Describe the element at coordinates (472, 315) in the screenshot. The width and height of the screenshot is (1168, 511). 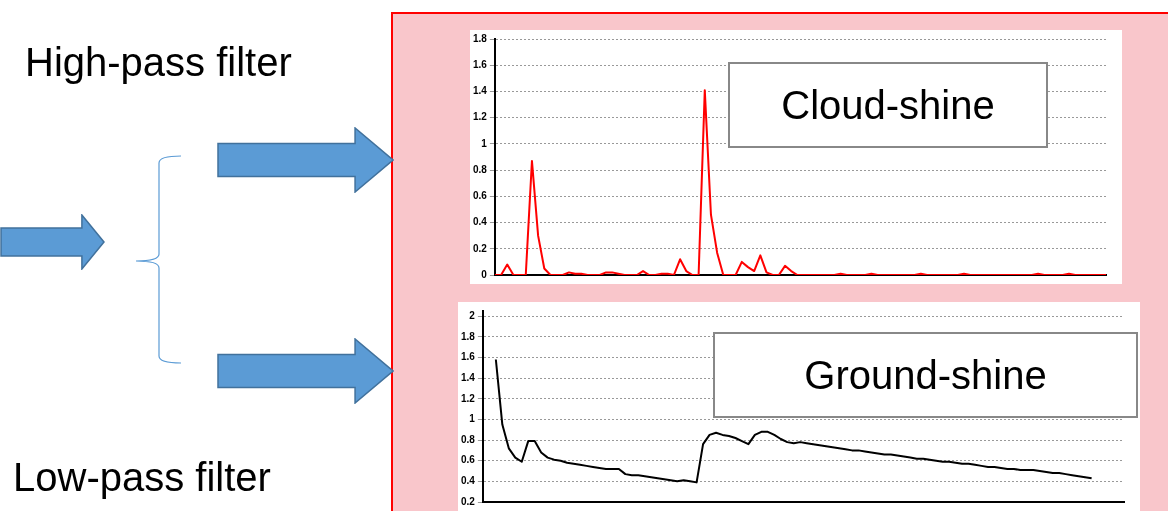
I see `y-tick-label: 2` at that location.